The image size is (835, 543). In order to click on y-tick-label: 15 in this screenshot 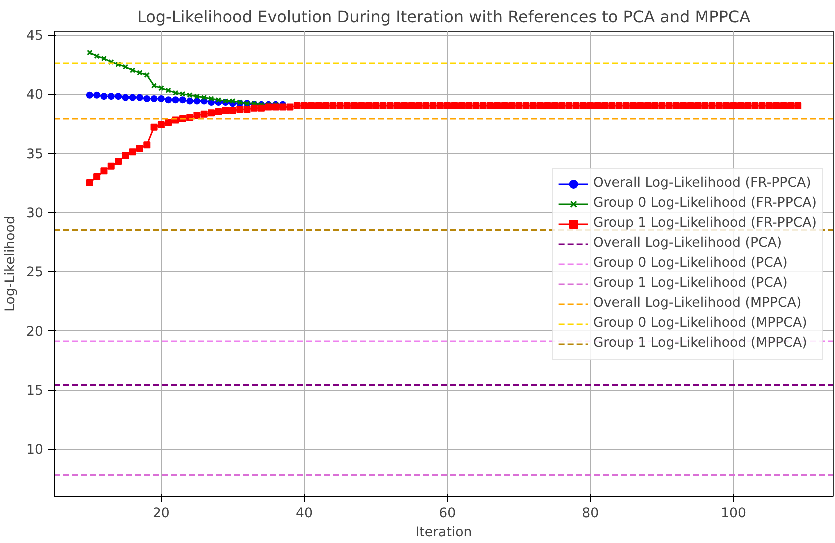, I will do `click(35, 392)`.